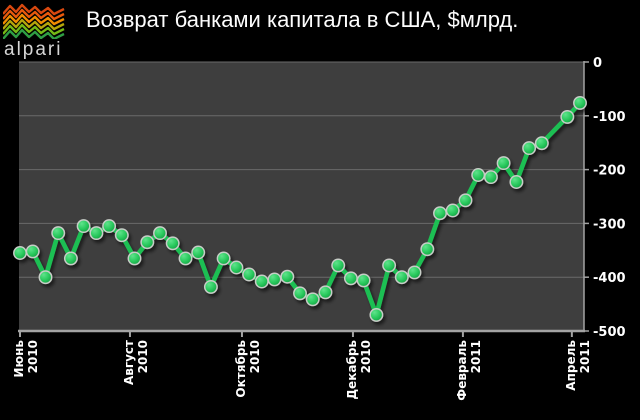 The height and width of the screenshot is (420, 640). Describe the element at coordinates (352, 370) in the screenshot. I see `x-tick-month: Декабрь` at that location.